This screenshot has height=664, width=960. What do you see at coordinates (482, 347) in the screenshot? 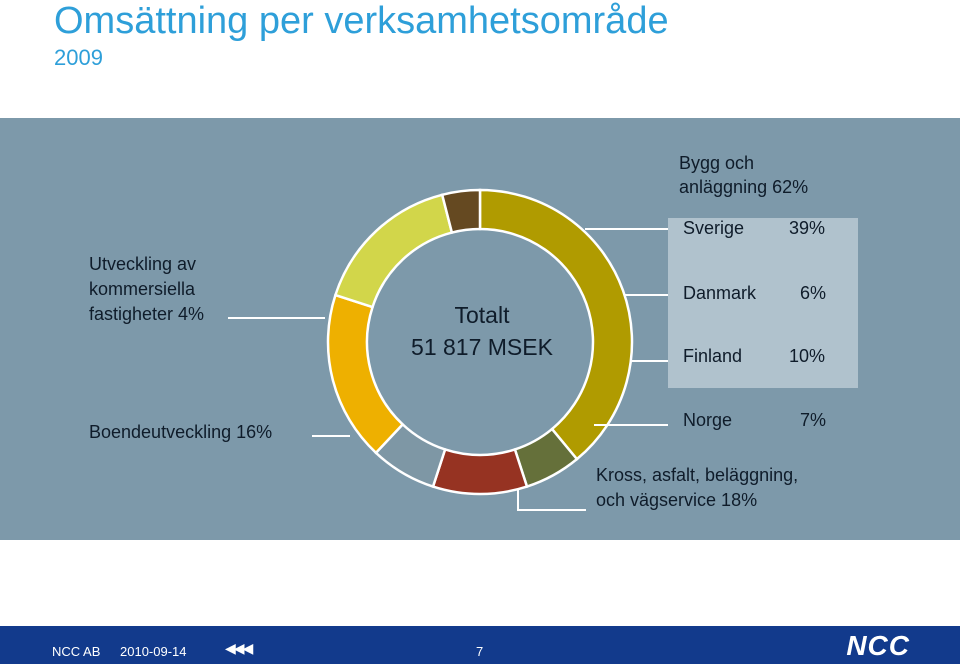
I see `center-total-value: 51 817 MSEK` at bounding box center [482, 347].